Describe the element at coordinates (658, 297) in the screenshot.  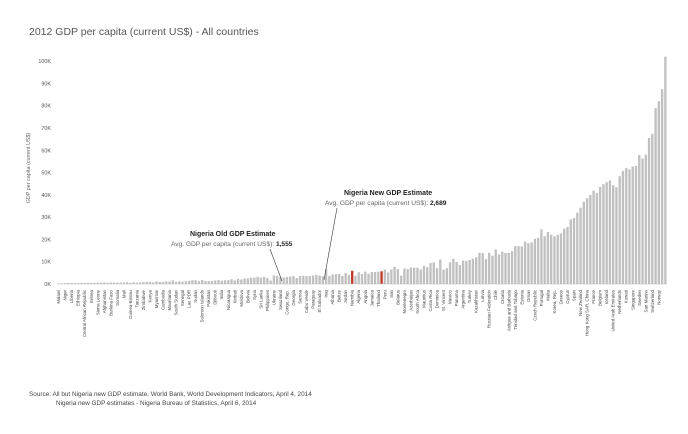
I see `x-tick-label: Norway` at that location.